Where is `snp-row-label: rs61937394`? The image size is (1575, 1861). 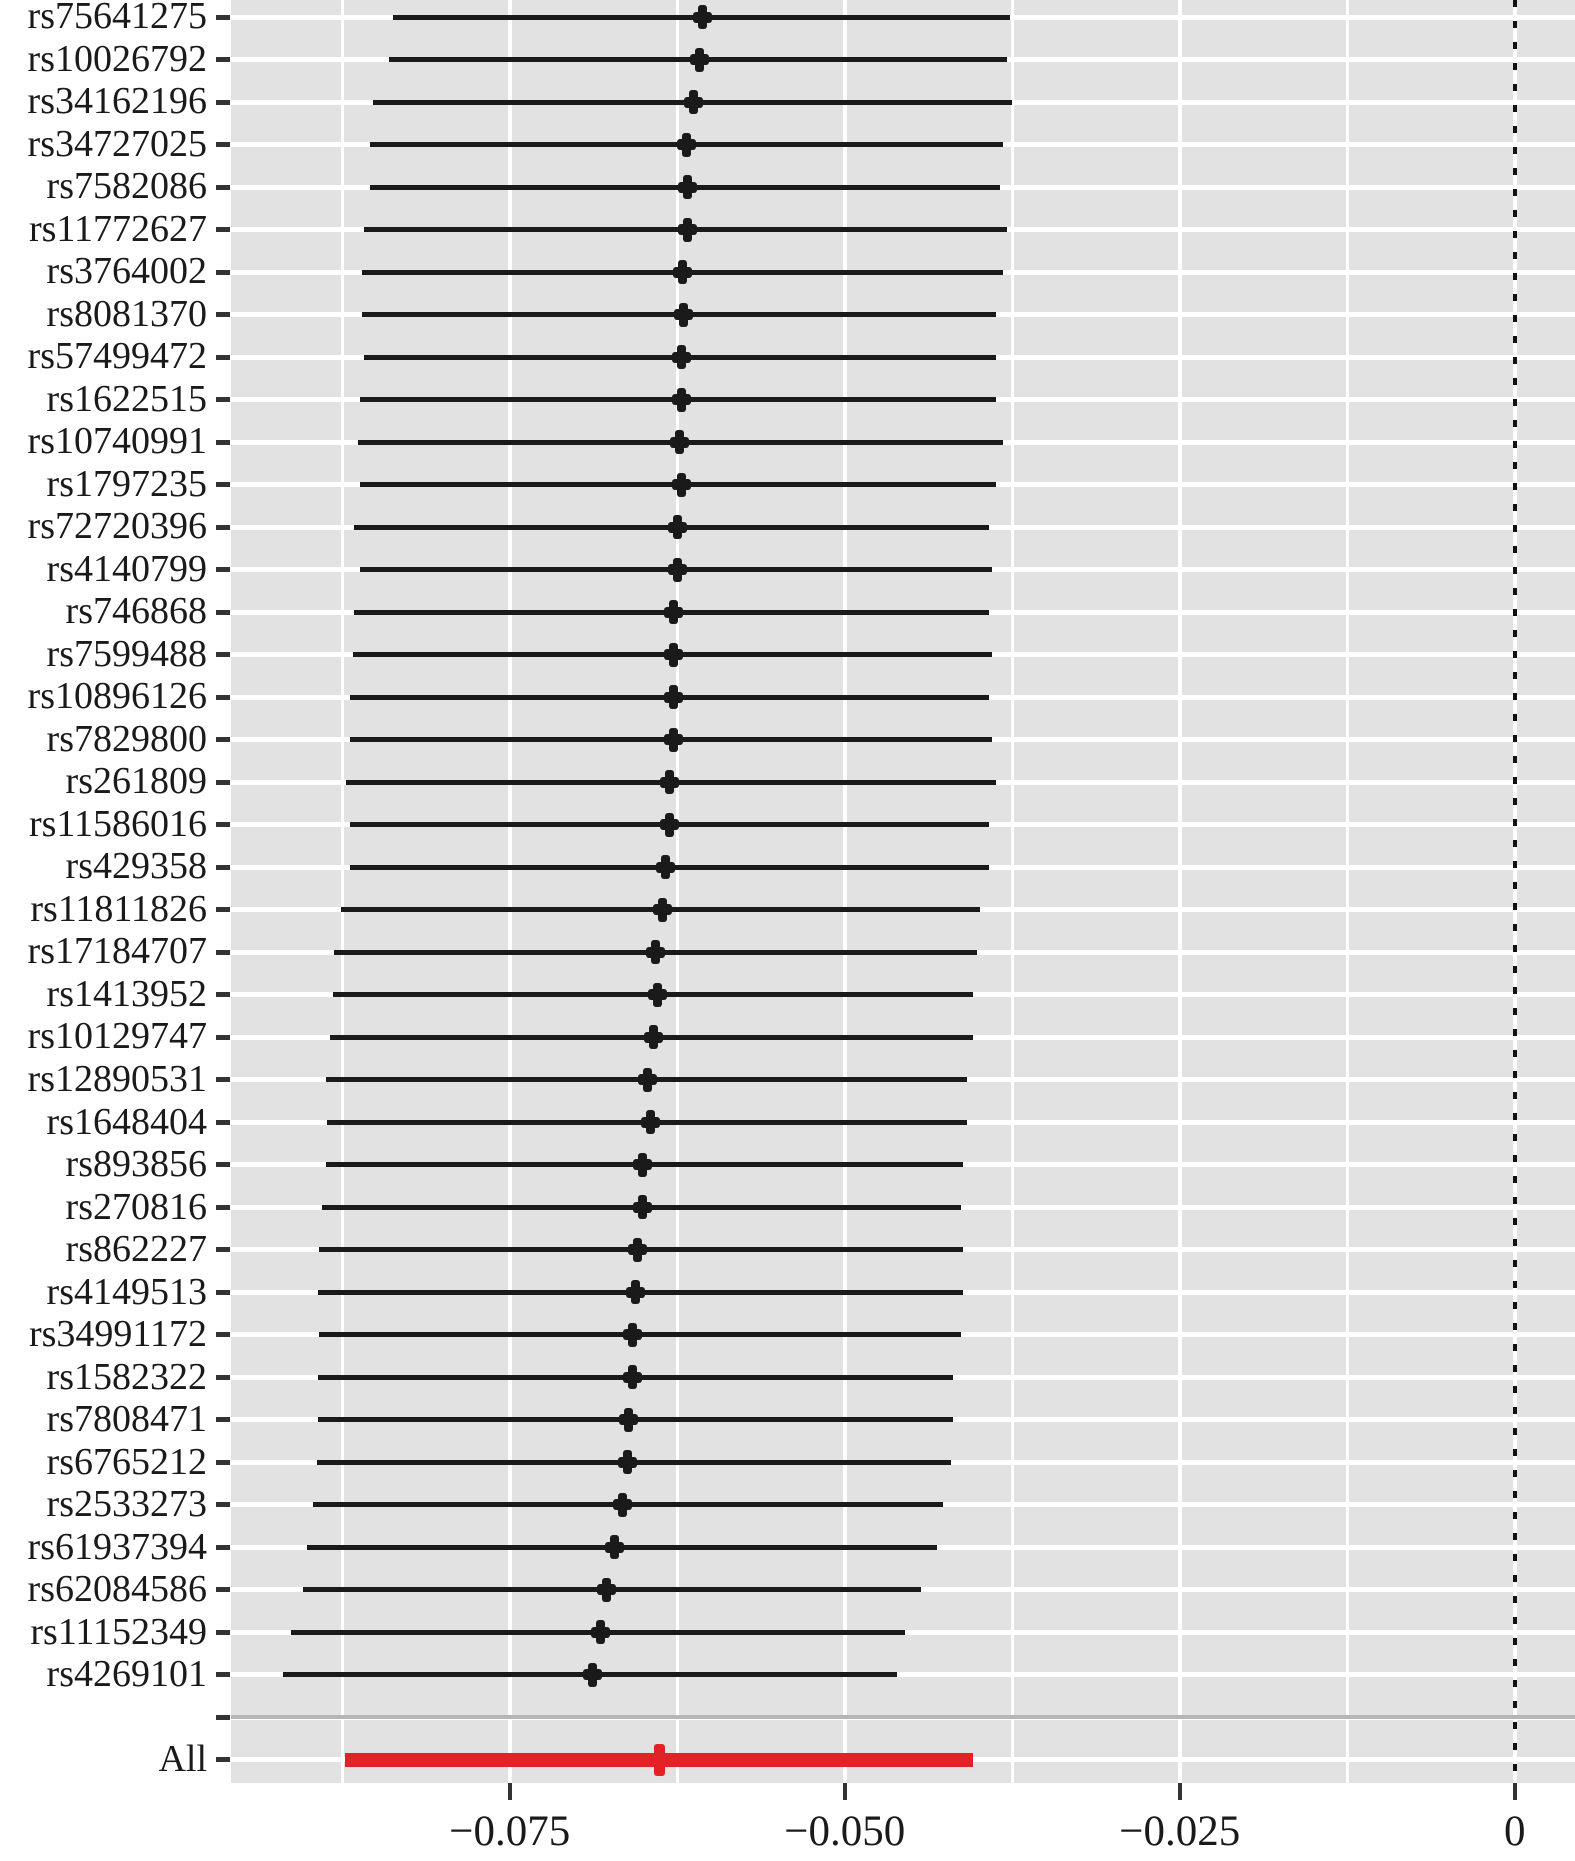
snp-row-label: rs61937394 is located at coordinates (117, 1546).